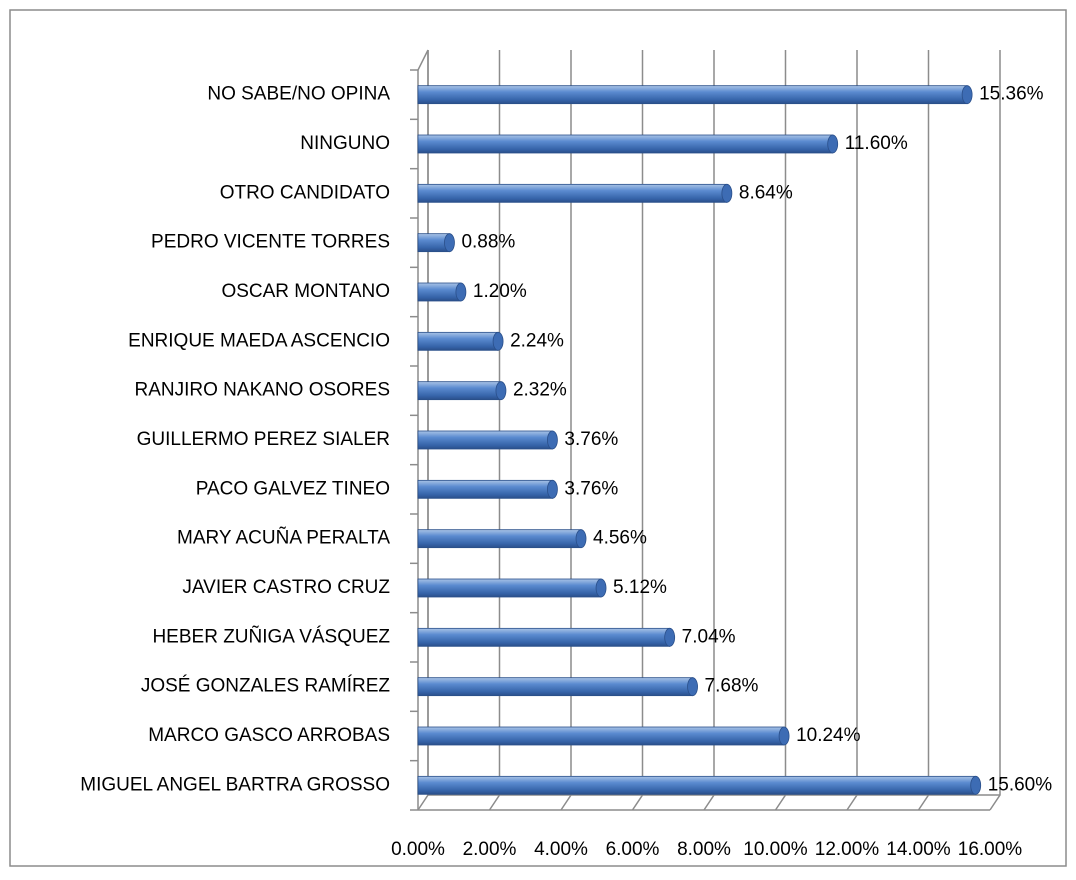 Image resolution: width=1076 pixels, height=880 pixels. I want to click on y-tick-label: ENRIQUE MAEDA ASCENCIO, so click(259, 340).